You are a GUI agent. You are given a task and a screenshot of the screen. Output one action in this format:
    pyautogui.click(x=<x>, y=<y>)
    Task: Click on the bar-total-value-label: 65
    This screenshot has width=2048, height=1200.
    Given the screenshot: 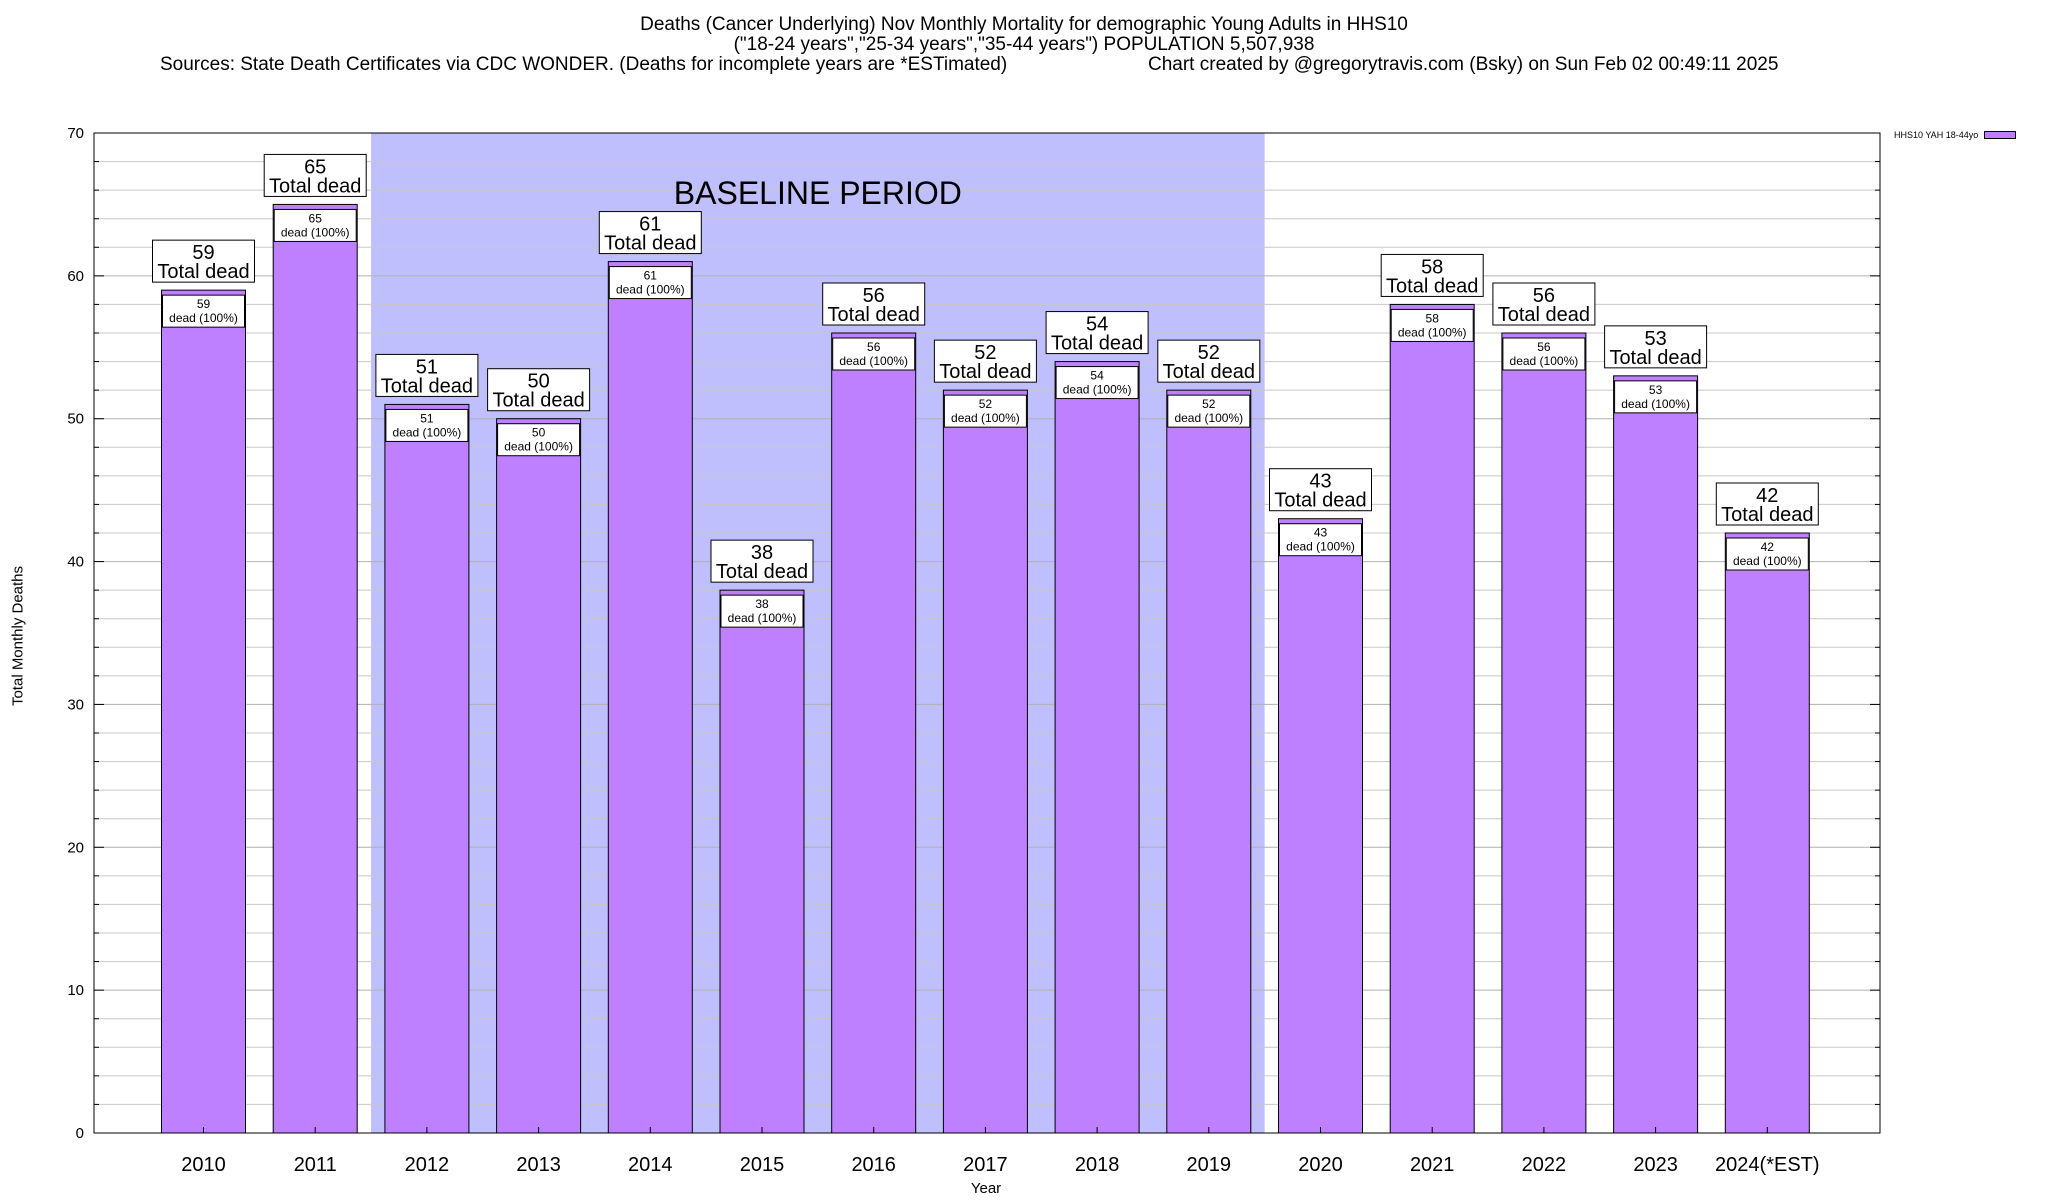 What is the action you would take?
    pyautogui.click(x=315, y=167)
    